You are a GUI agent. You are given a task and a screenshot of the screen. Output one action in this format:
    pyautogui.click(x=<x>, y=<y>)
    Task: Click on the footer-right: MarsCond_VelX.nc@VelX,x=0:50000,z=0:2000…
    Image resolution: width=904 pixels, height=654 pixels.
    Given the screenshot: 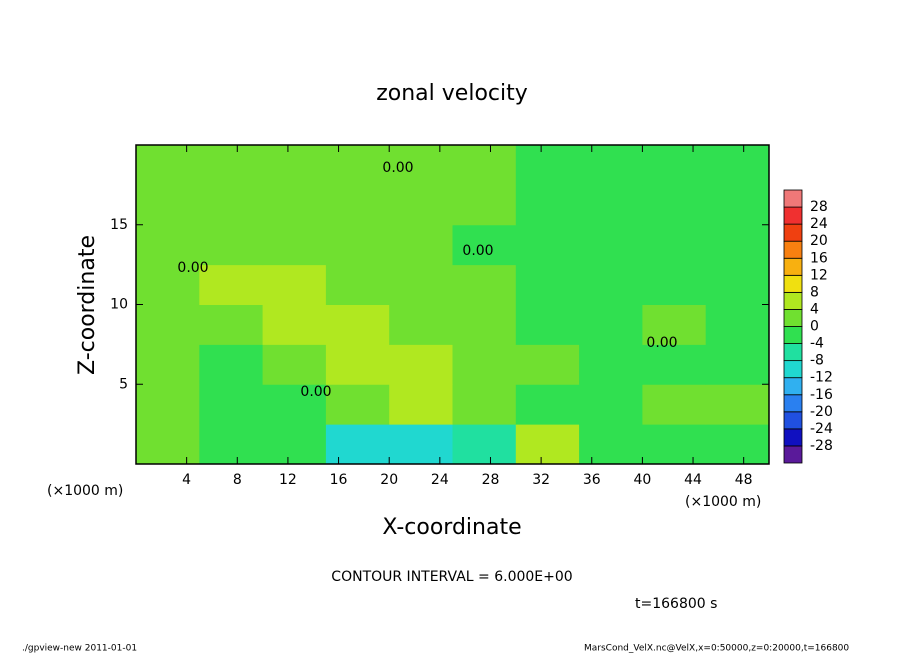 What is the action you would take?
    pyautogui.click(x=716, y=649)
    